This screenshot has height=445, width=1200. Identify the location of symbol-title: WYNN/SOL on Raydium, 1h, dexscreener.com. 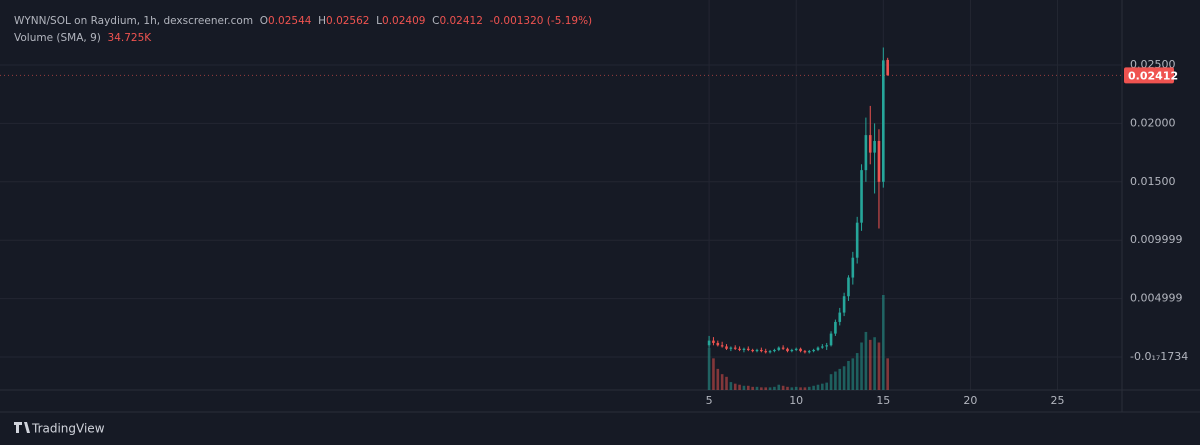
(134, 21).